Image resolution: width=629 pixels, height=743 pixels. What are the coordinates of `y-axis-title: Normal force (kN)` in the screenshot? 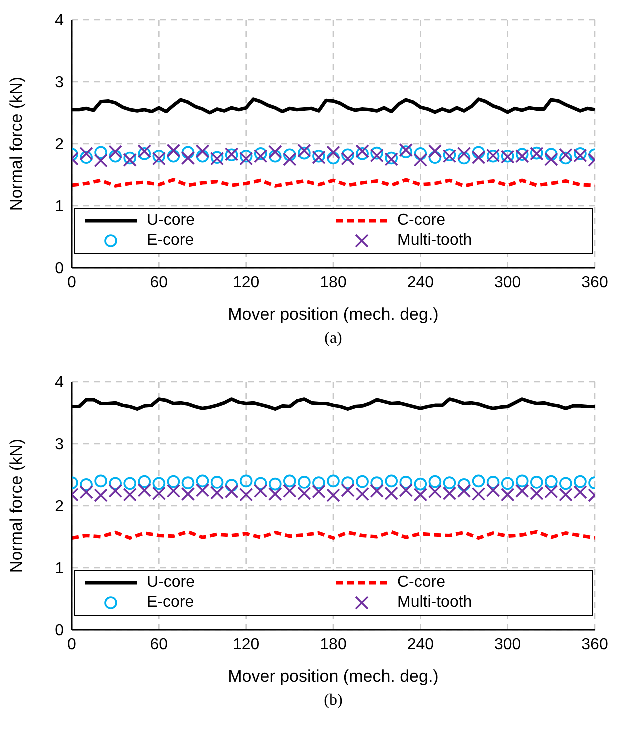 It's located at (16, 506).